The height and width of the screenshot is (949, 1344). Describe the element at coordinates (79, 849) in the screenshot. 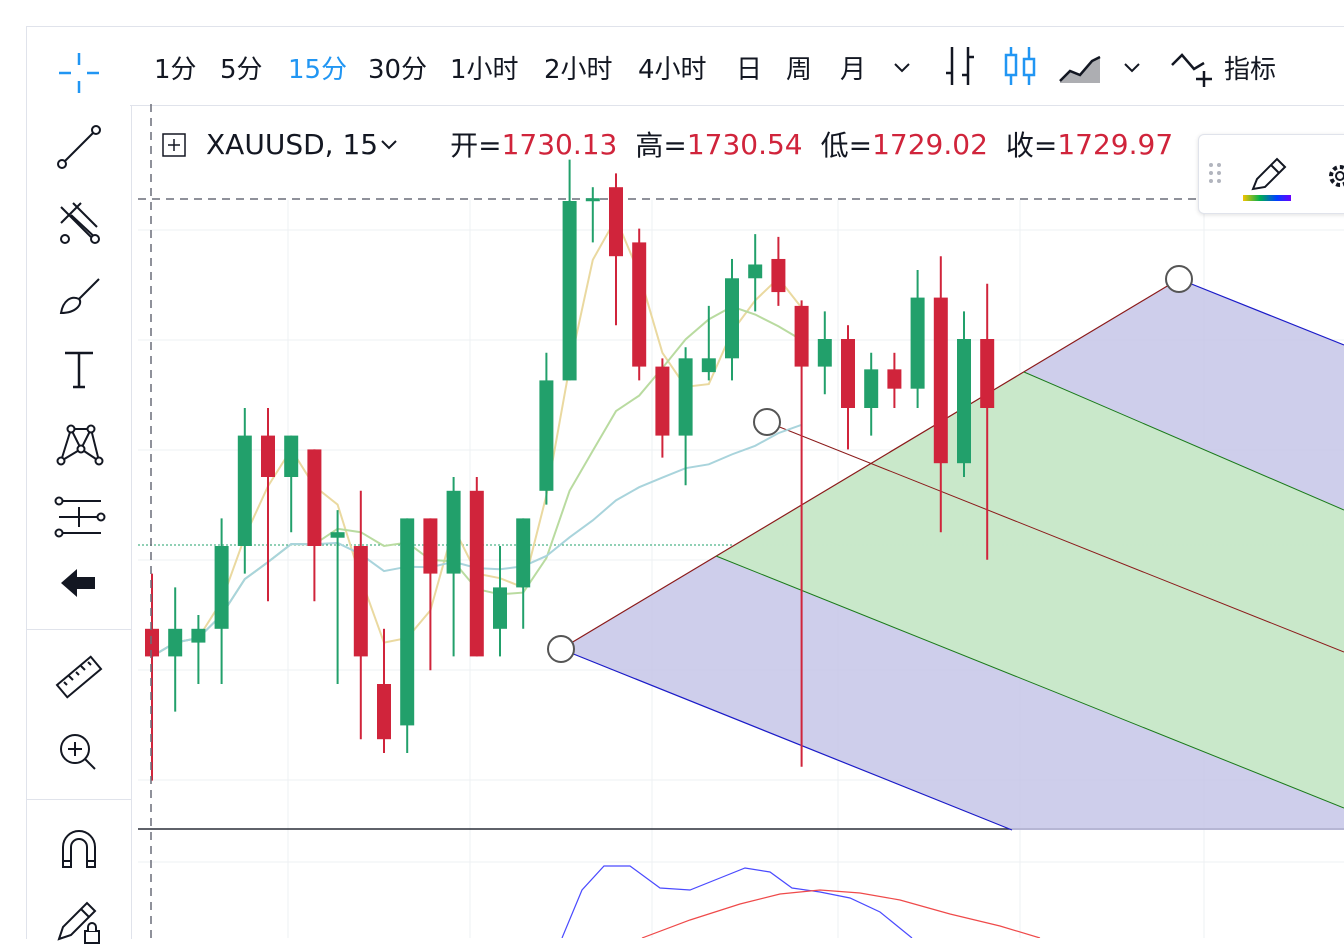

I see `magnet-icon` at that location.